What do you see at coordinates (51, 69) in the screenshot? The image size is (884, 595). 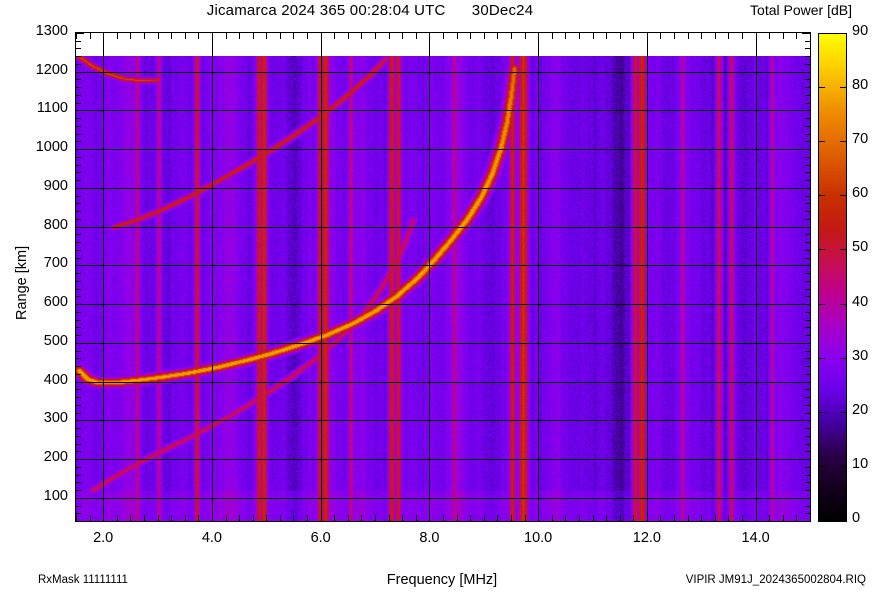 I see `y-axis-tick-label: 1200` at bounding box center [51, 69].